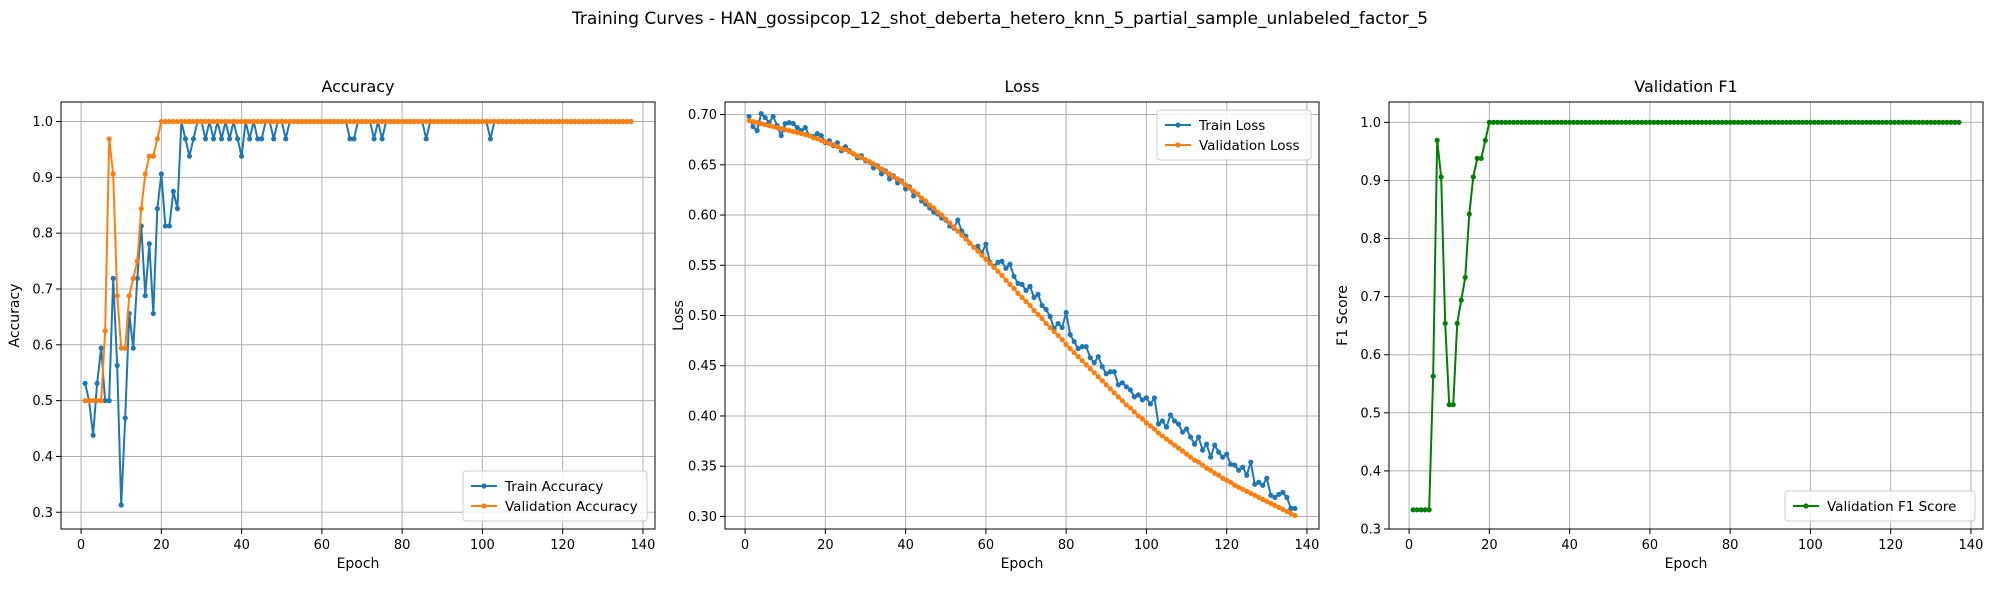 The height and width of the screenshot is (600, 2000). What do you see at coordinates (702, 366) in the screenshot?
I see `y-tick-label: 0.45` at bounding box center [702, 366].